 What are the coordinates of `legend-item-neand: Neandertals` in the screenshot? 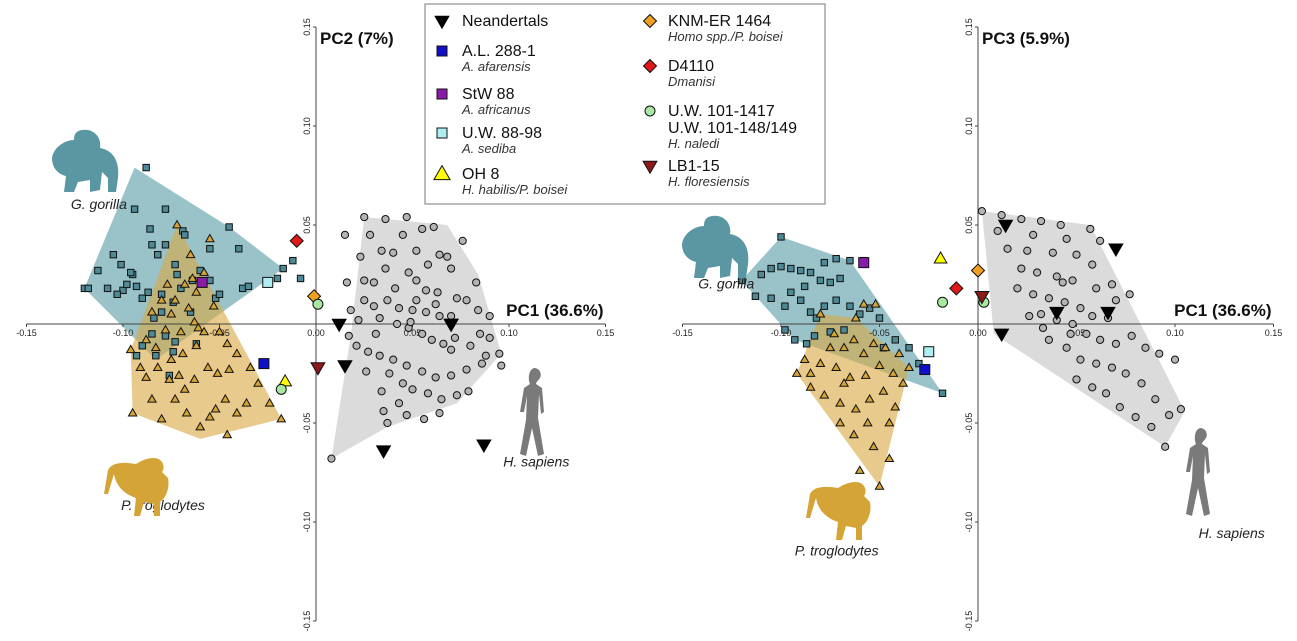 It's located at (491, 21).